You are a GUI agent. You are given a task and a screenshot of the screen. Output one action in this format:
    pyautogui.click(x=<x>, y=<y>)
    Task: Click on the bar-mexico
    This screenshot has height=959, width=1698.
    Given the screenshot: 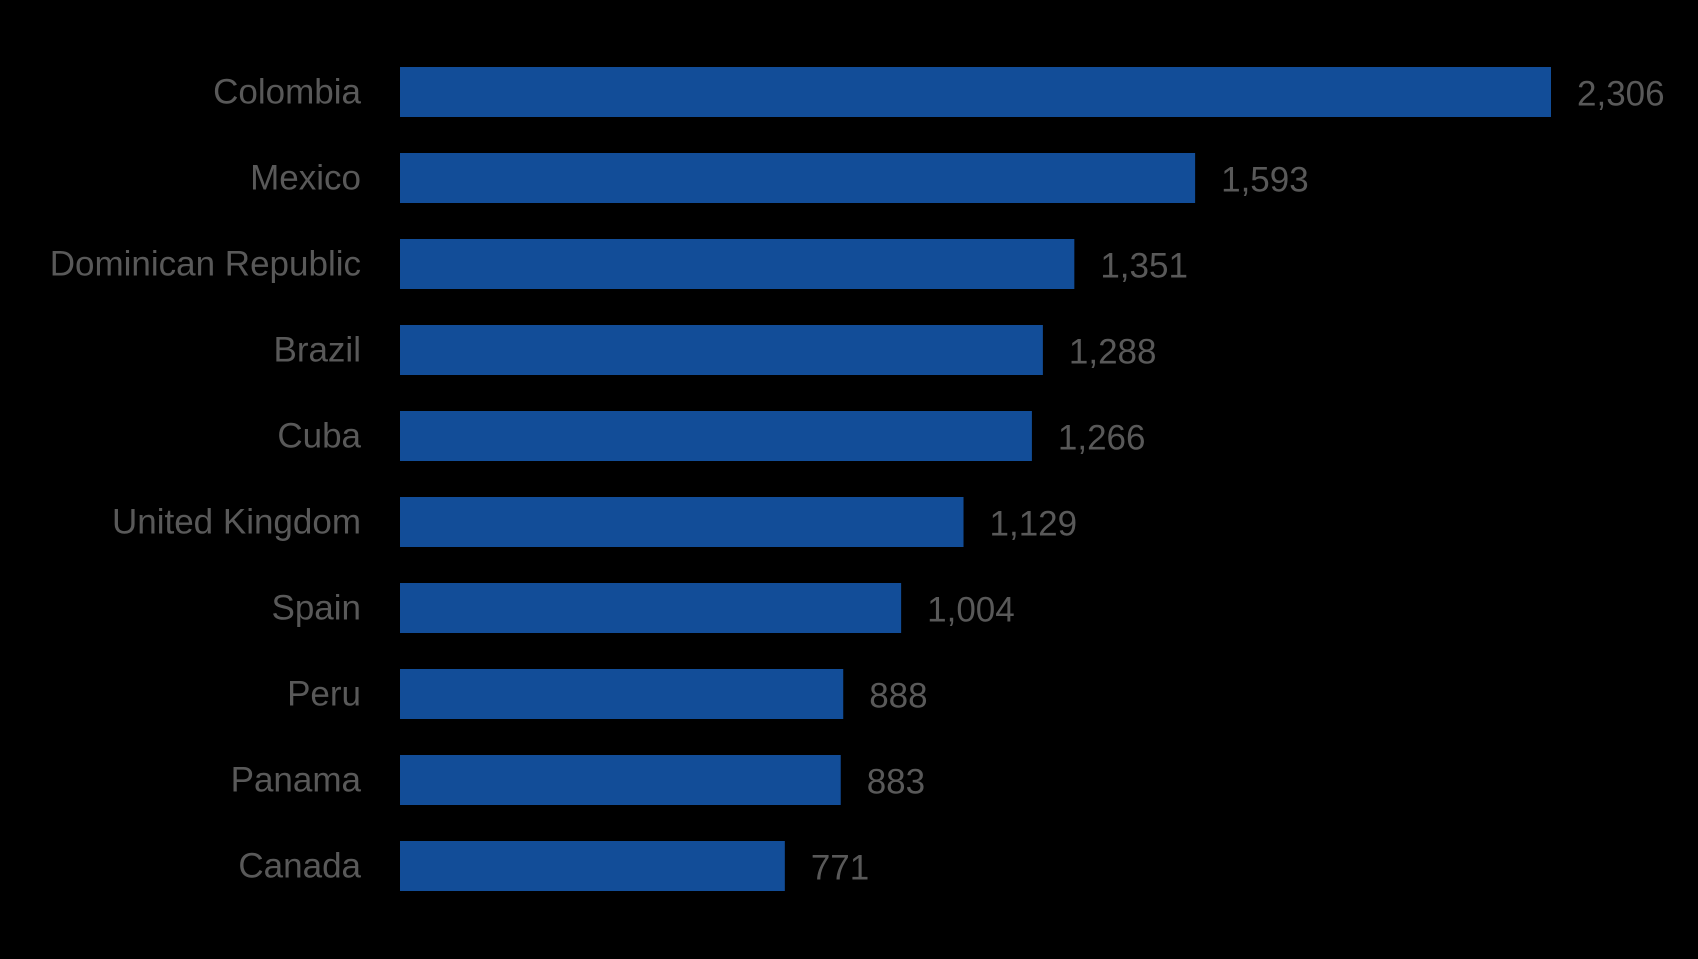 What is the action you would take?
    pyautogui.click(x=798, y=178)
    